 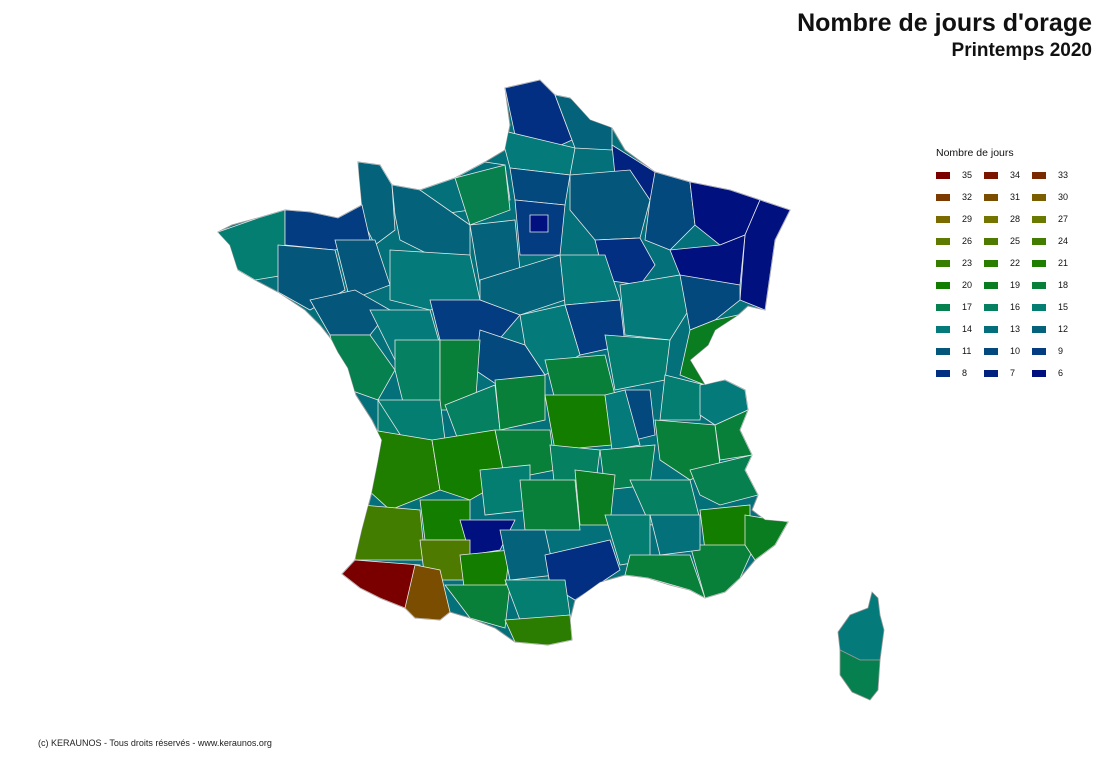 What do you see at coordinates (960, 263) in the screenshot?
I see `legend-item: 23` at bounding box center [960, 263].